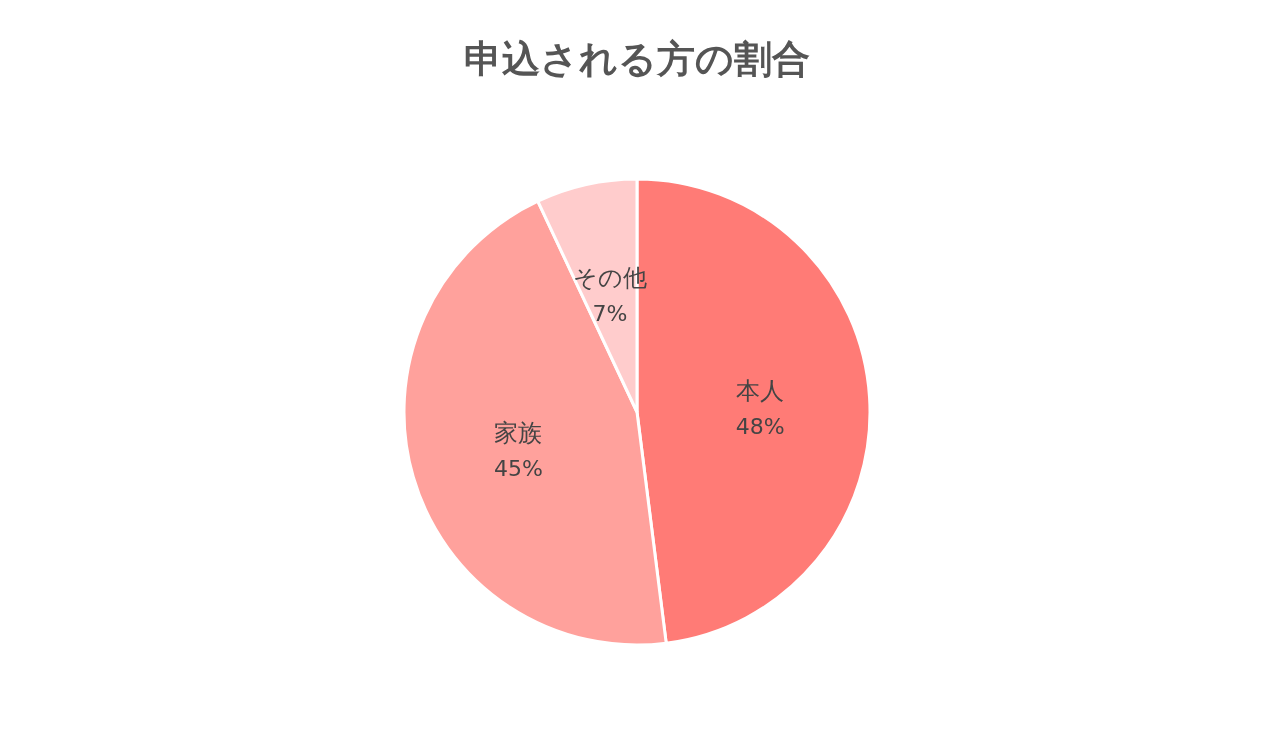  Describe the element at coordinates (518, 469) in the screenshot. I see `data-label: 45%` at that location.